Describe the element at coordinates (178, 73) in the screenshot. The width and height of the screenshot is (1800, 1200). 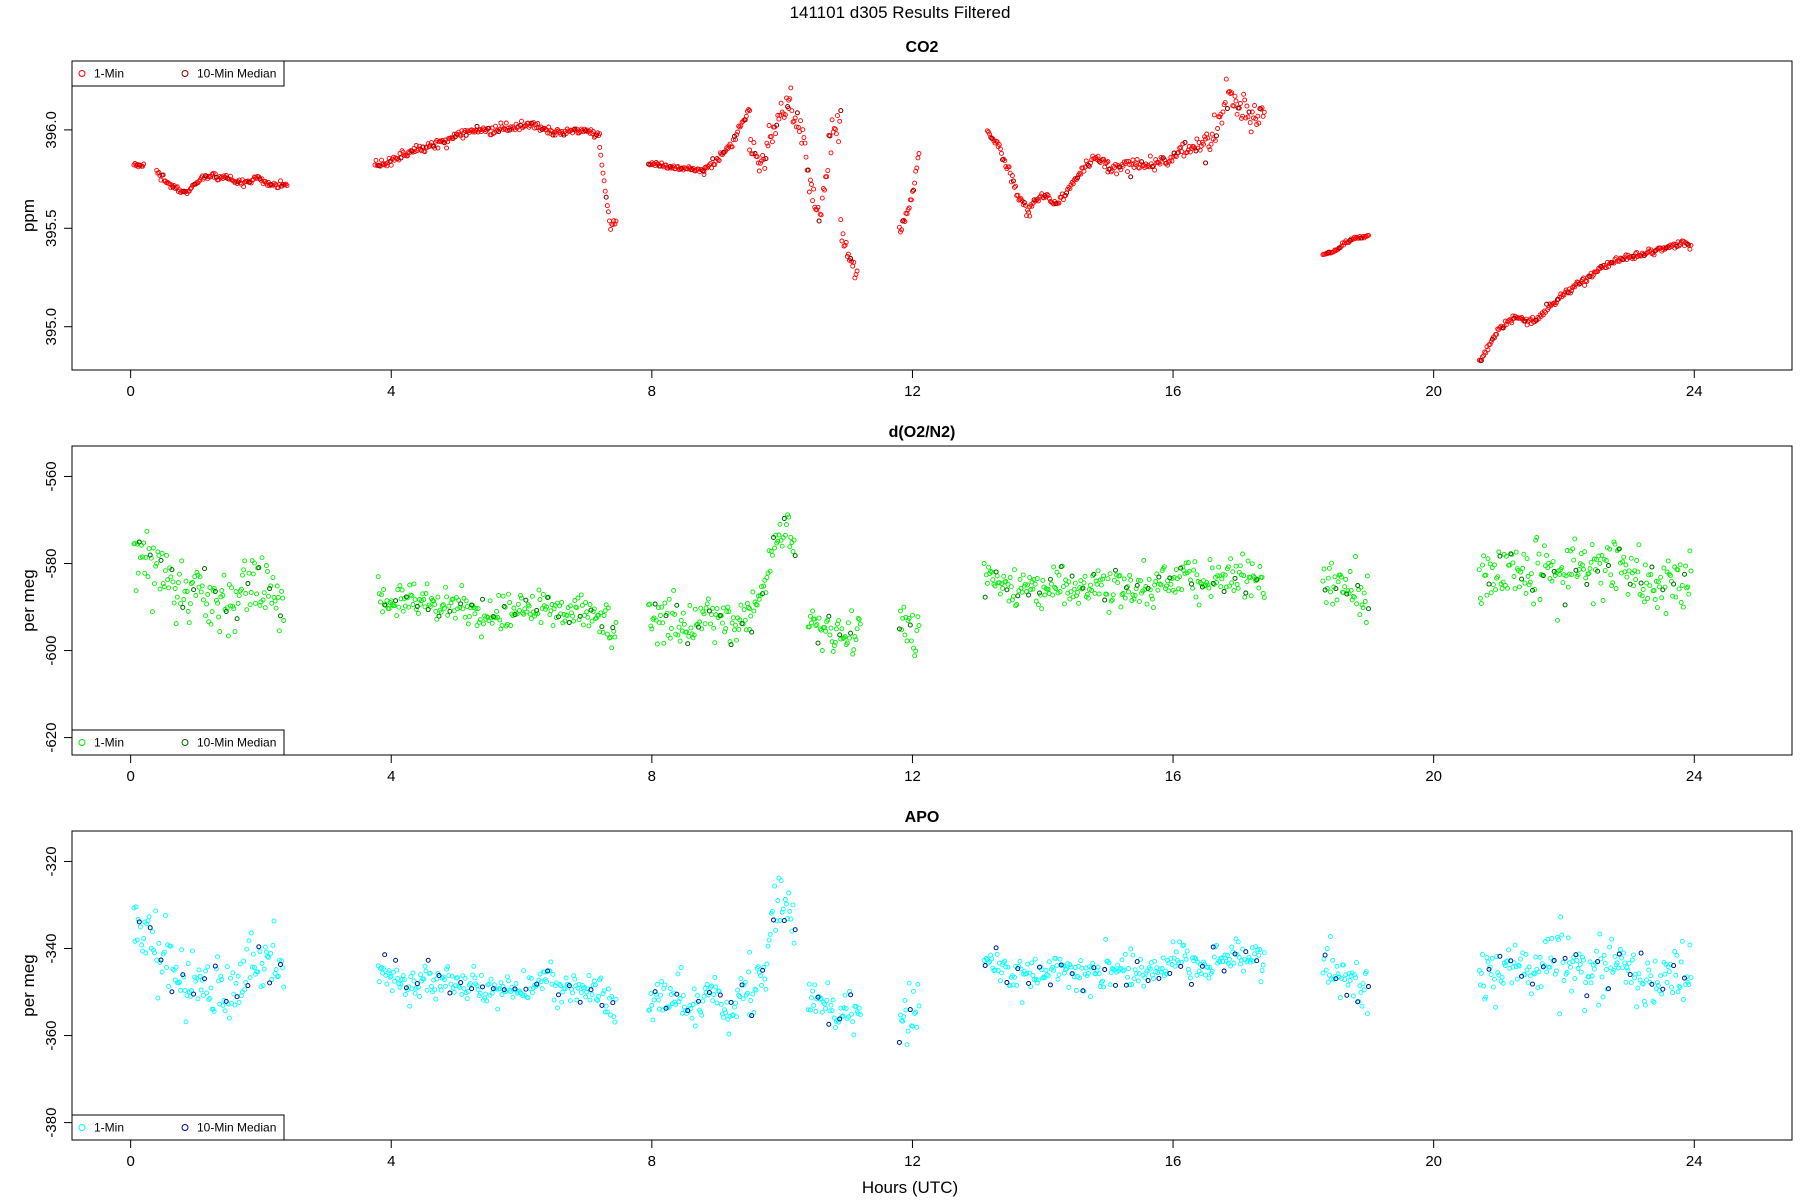
I see `legend-box-co2` at that location.